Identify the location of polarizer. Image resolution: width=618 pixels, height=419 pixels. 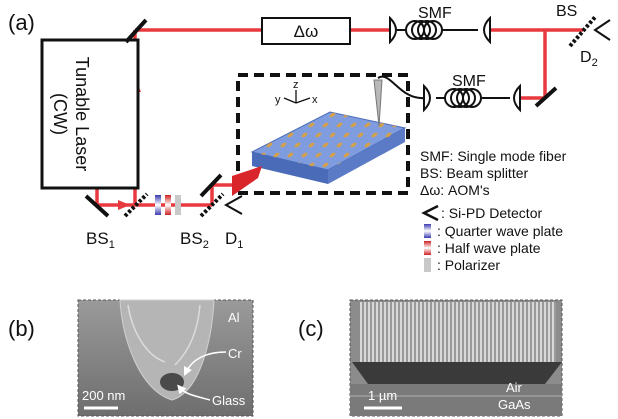
(178, 205).